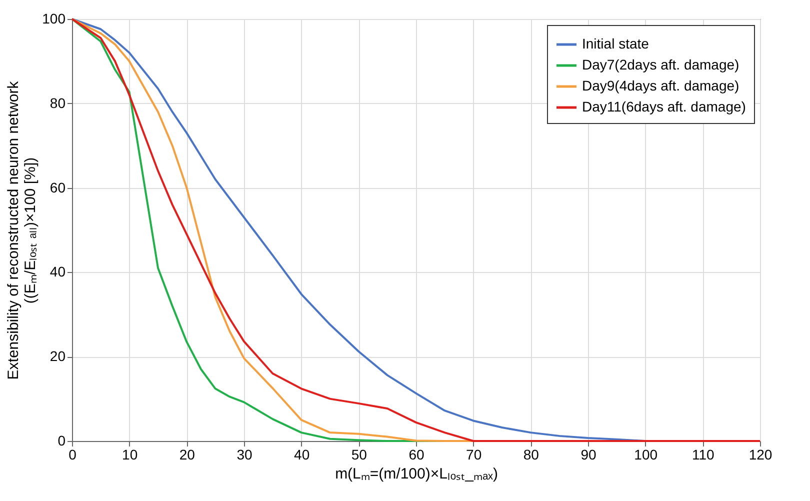  Describe the element at coordinates (62, 440) in the screenshot. I see `y-tick-label: 0` at that location.